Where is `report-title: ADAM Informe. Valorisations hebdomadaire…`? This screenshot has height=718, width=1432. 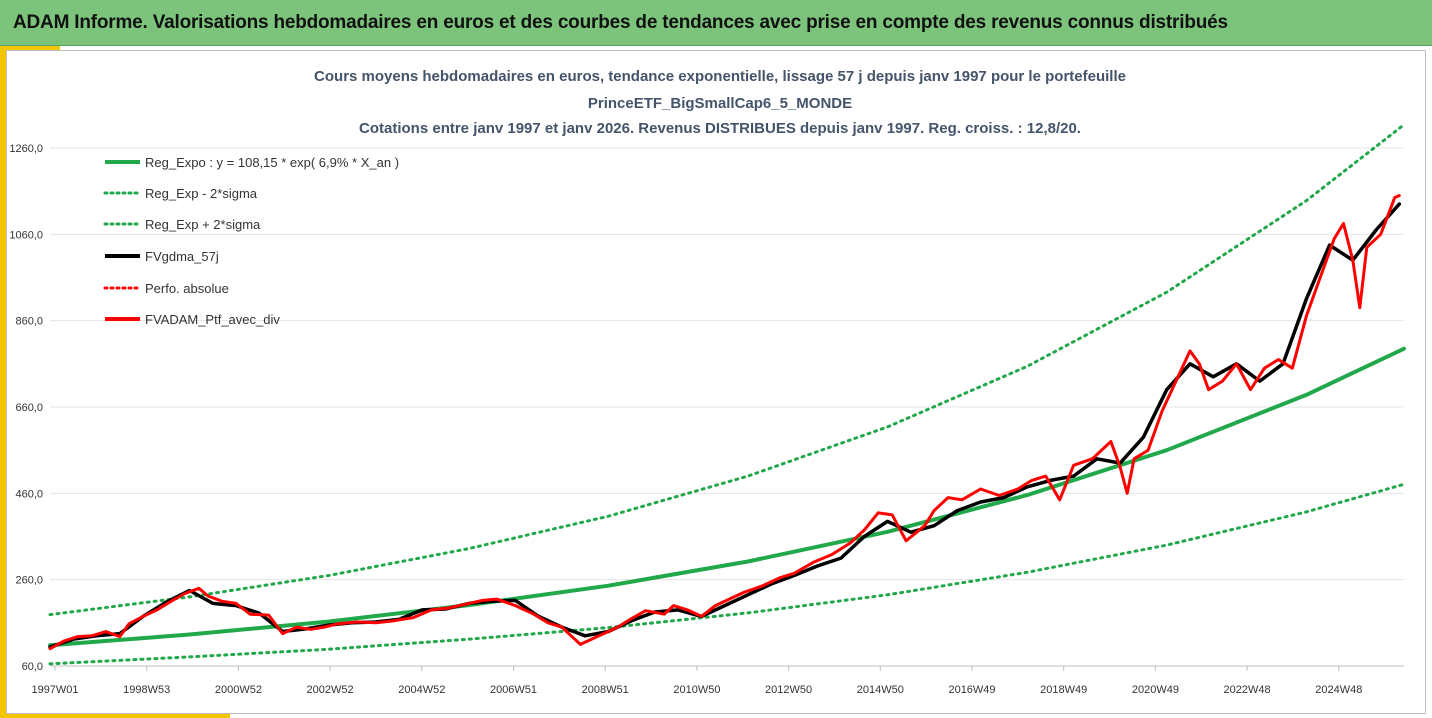 report-title: ADAM Informe. Valorisations hebdomadaire… is located at coordinates (620, 22).